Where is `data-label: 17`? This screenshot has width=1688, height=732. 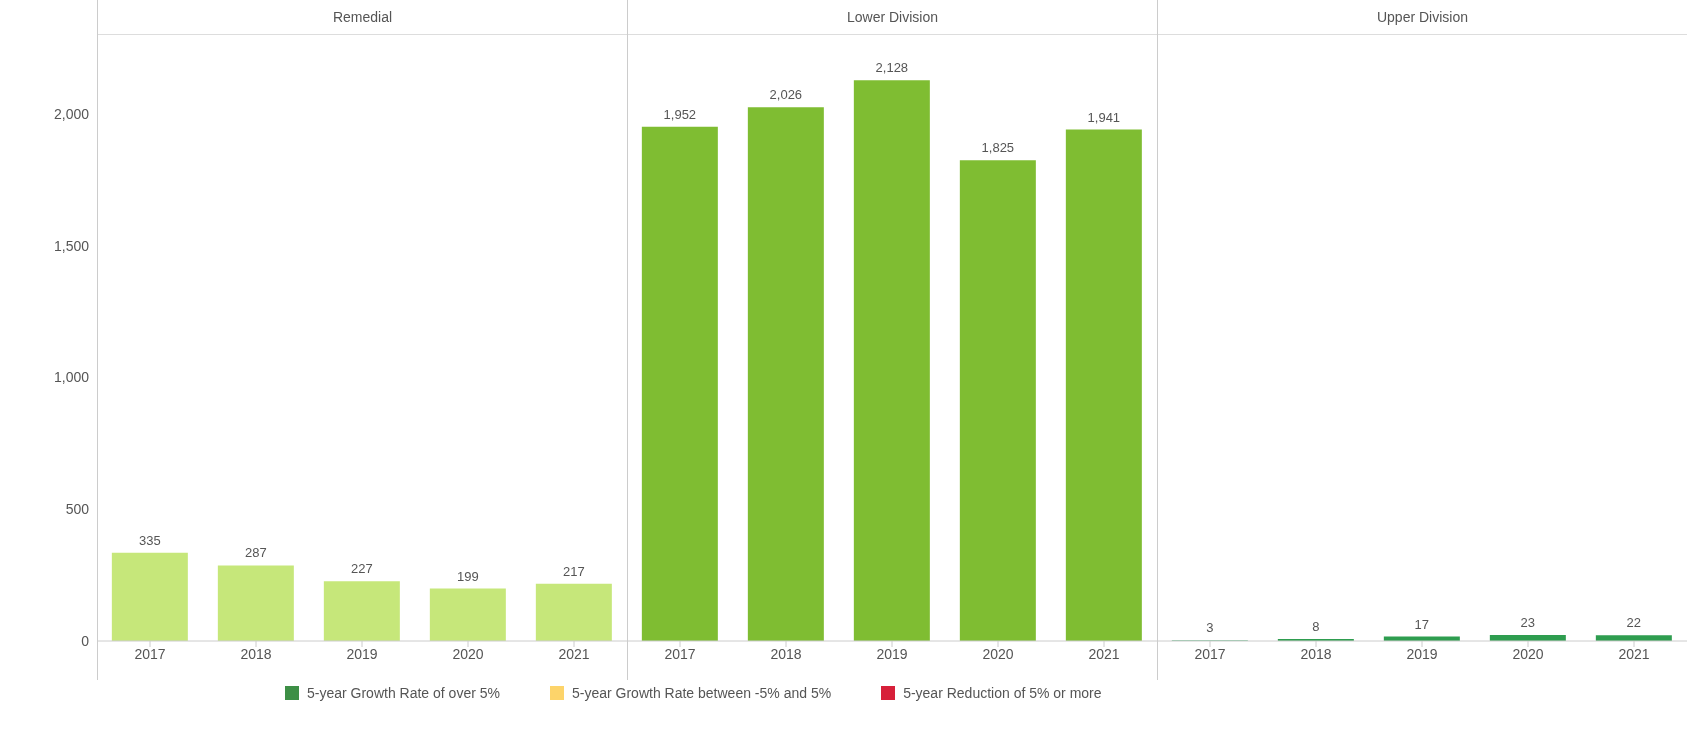 data-label: 17 is located at coordinates (1422, 624).